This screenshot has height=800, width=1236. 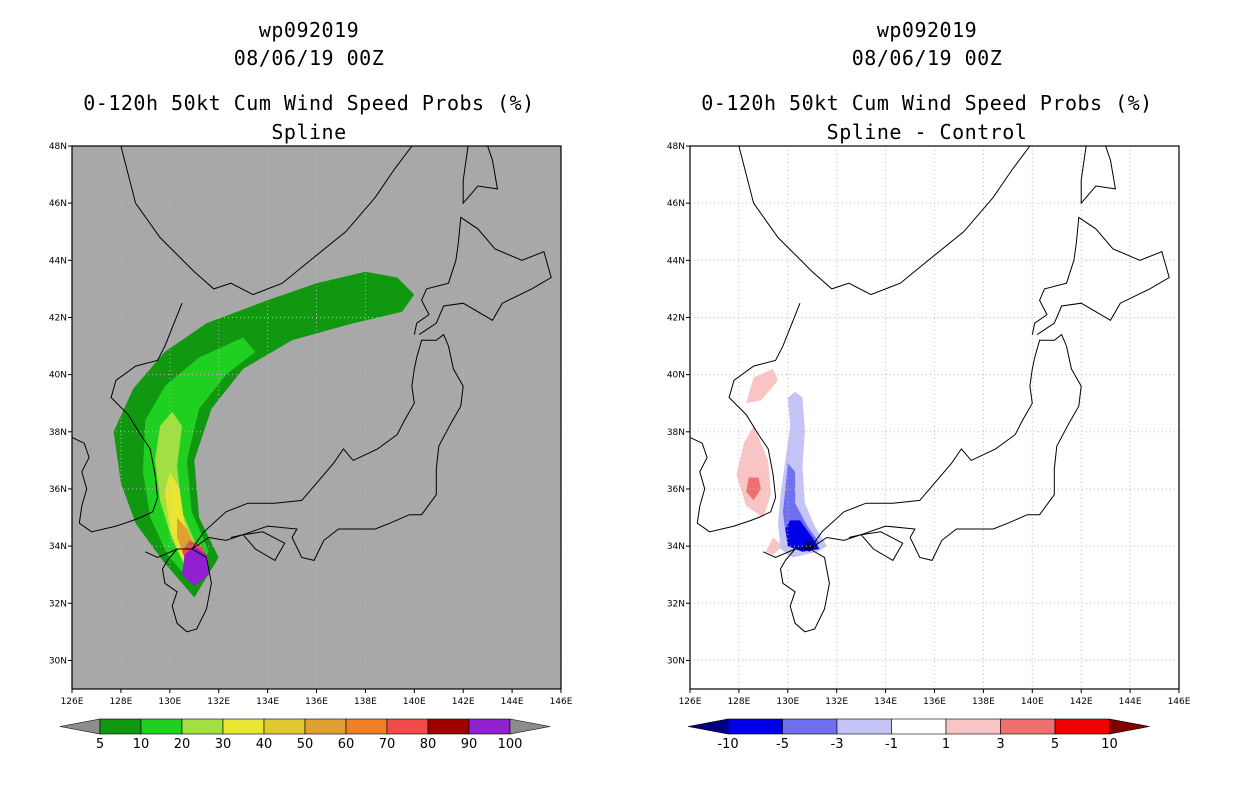 I want to click on colorbar-label: 40, so click(x=264, y=744).